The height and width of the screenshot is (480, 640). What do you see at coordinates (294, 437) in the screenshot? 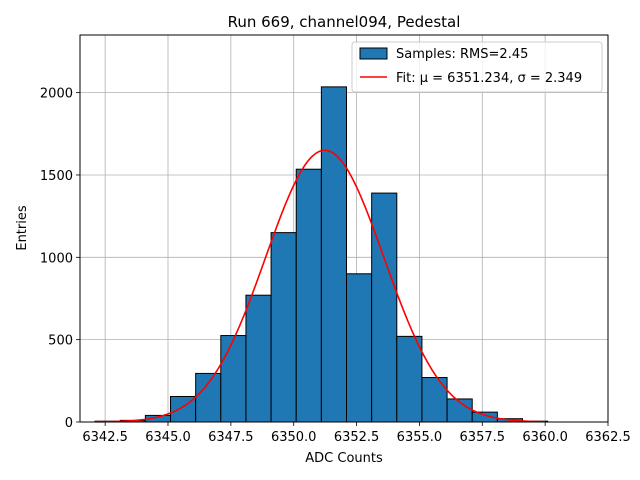
I see `x-tick-label: 6350.0` at bounding box center [294, 437].